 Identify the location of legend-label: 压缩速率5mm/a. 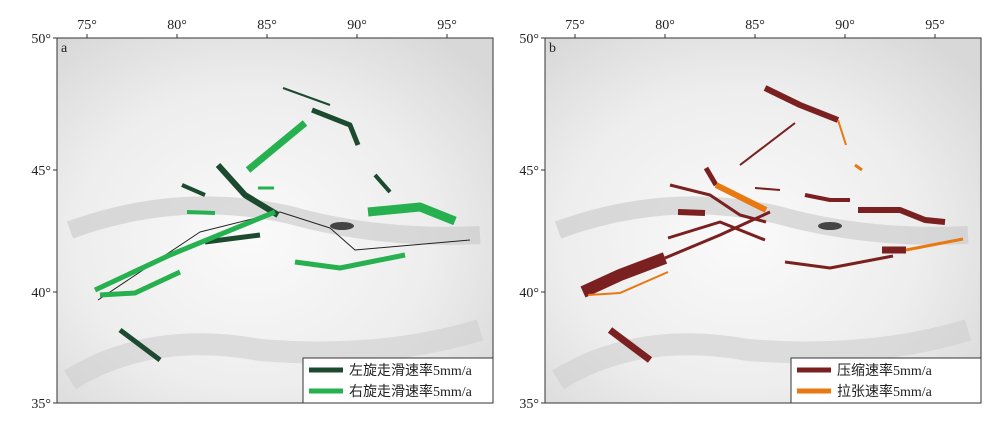
(885, 370).